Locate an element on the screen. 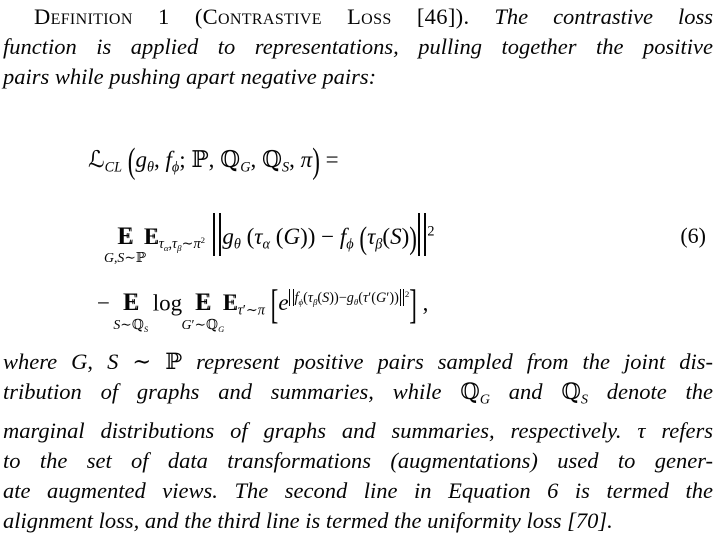 This screenshot has height=544, width=718. underscript: G′∼ℚG is located at coordinates (203, 325).